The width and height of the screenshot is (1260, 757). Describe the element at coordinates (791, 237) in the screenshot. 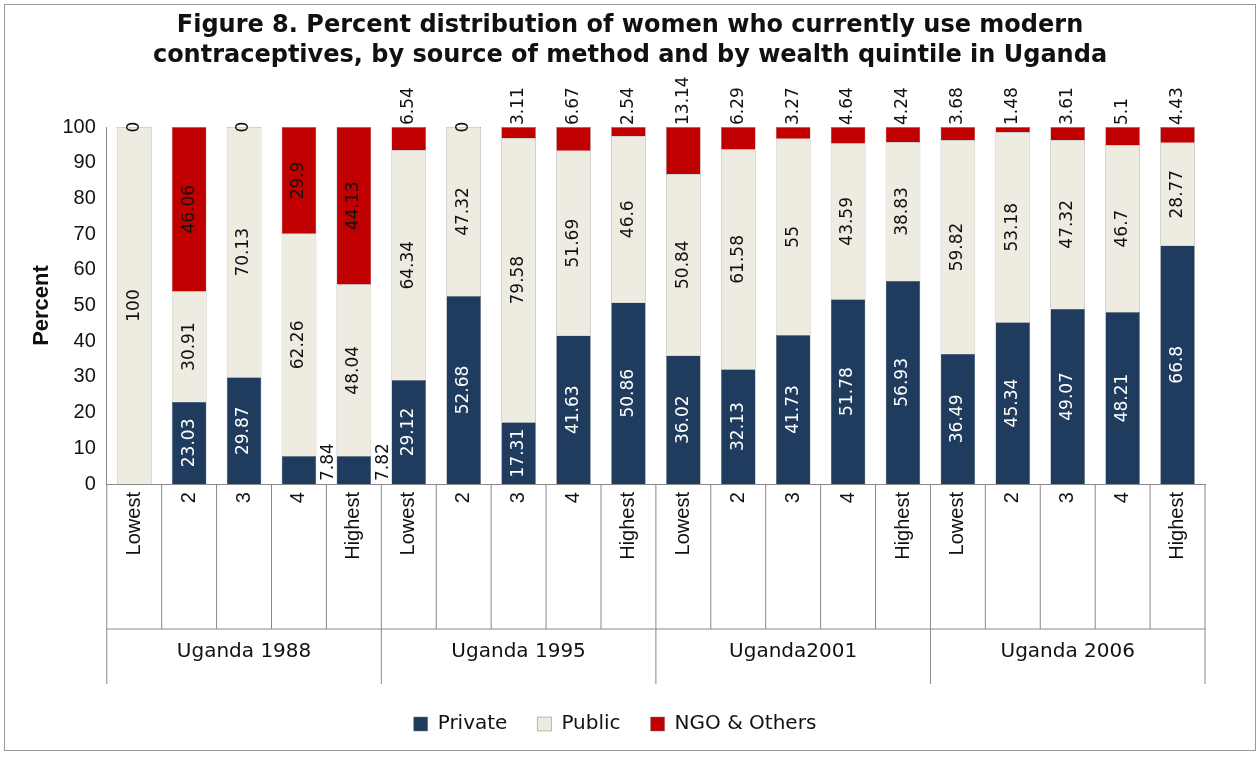

I see `data-label: 55` at that location.